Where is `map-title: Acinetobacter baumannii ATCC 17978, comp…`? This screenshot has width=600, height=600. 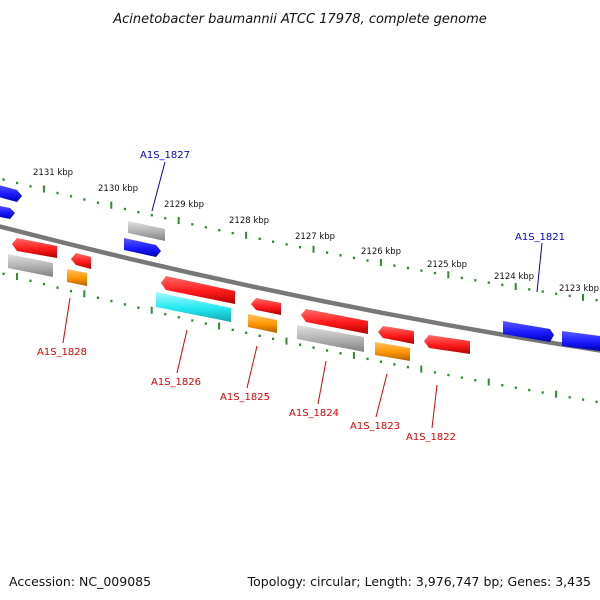
map-title: Acinetobacter baumannii ATCC 17978, comp… is located at coordinates (299, 19).